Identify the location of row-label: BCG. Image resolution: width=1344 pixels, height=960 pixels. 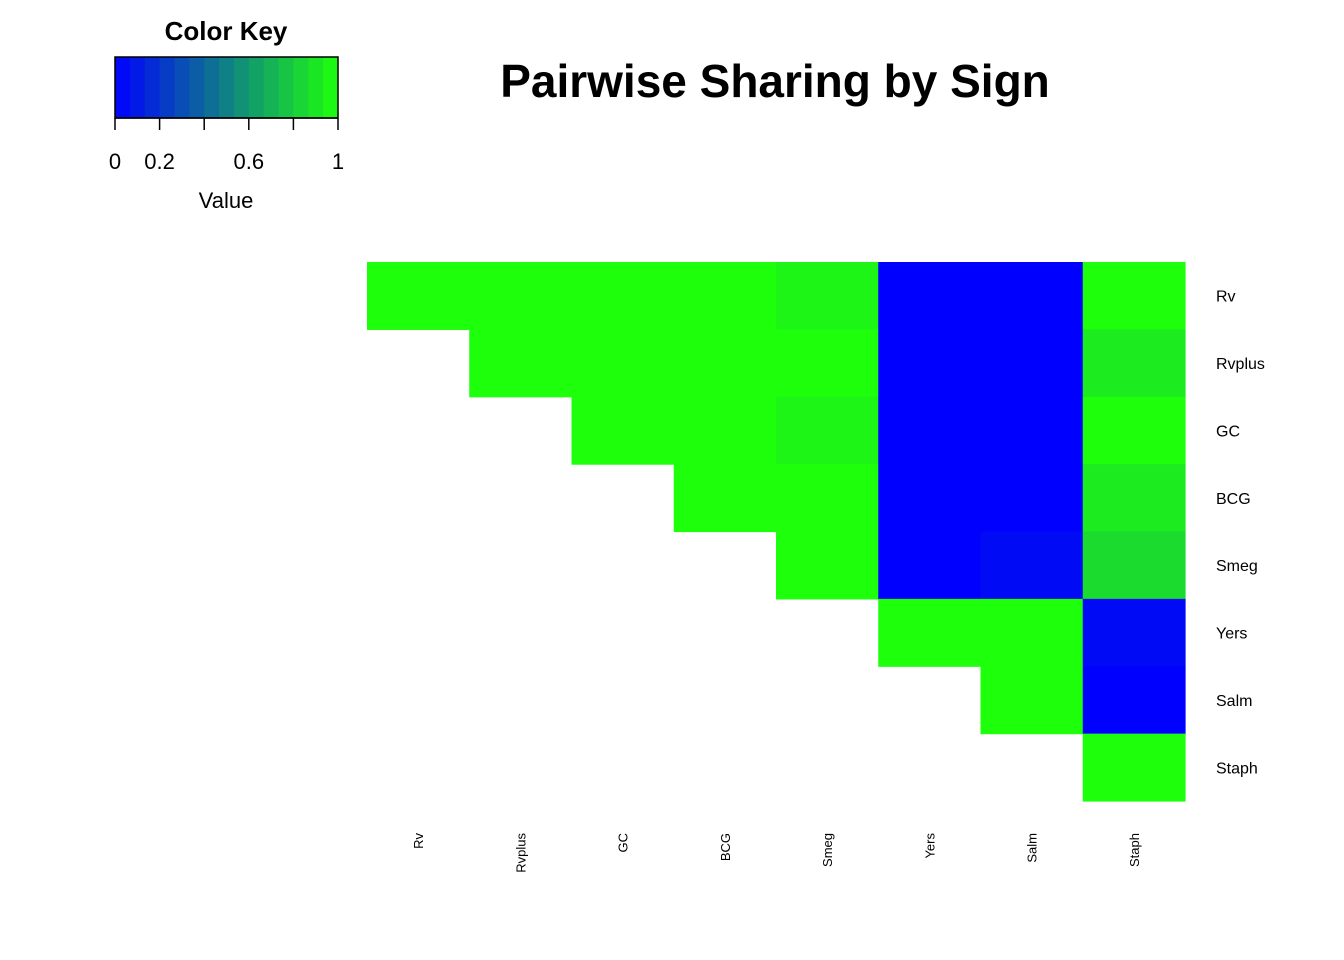
(1233, 499).